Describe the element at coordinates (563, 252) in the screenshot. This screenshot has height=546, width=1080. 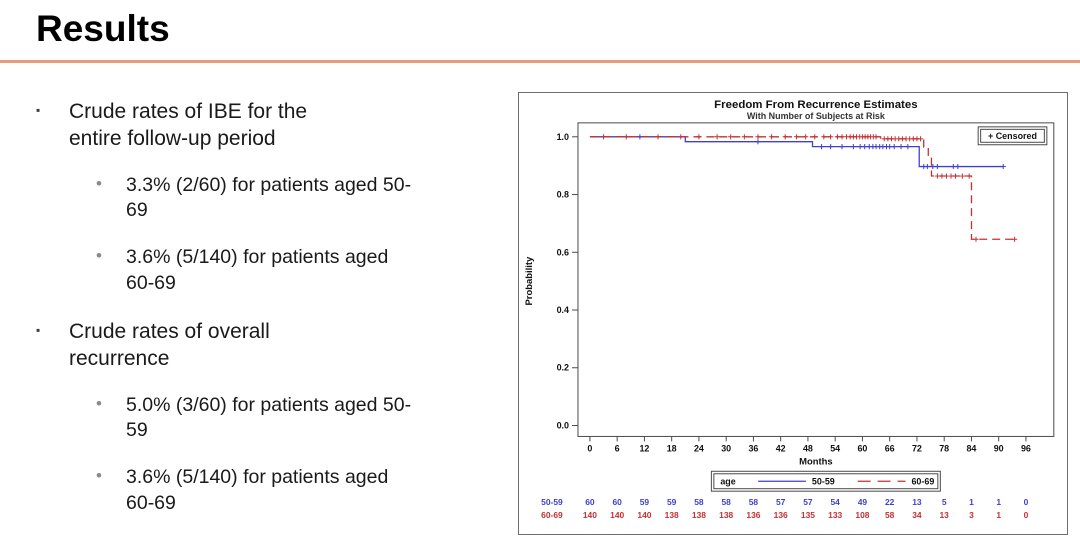
I see `y-tick-label: 0.6` at that location.